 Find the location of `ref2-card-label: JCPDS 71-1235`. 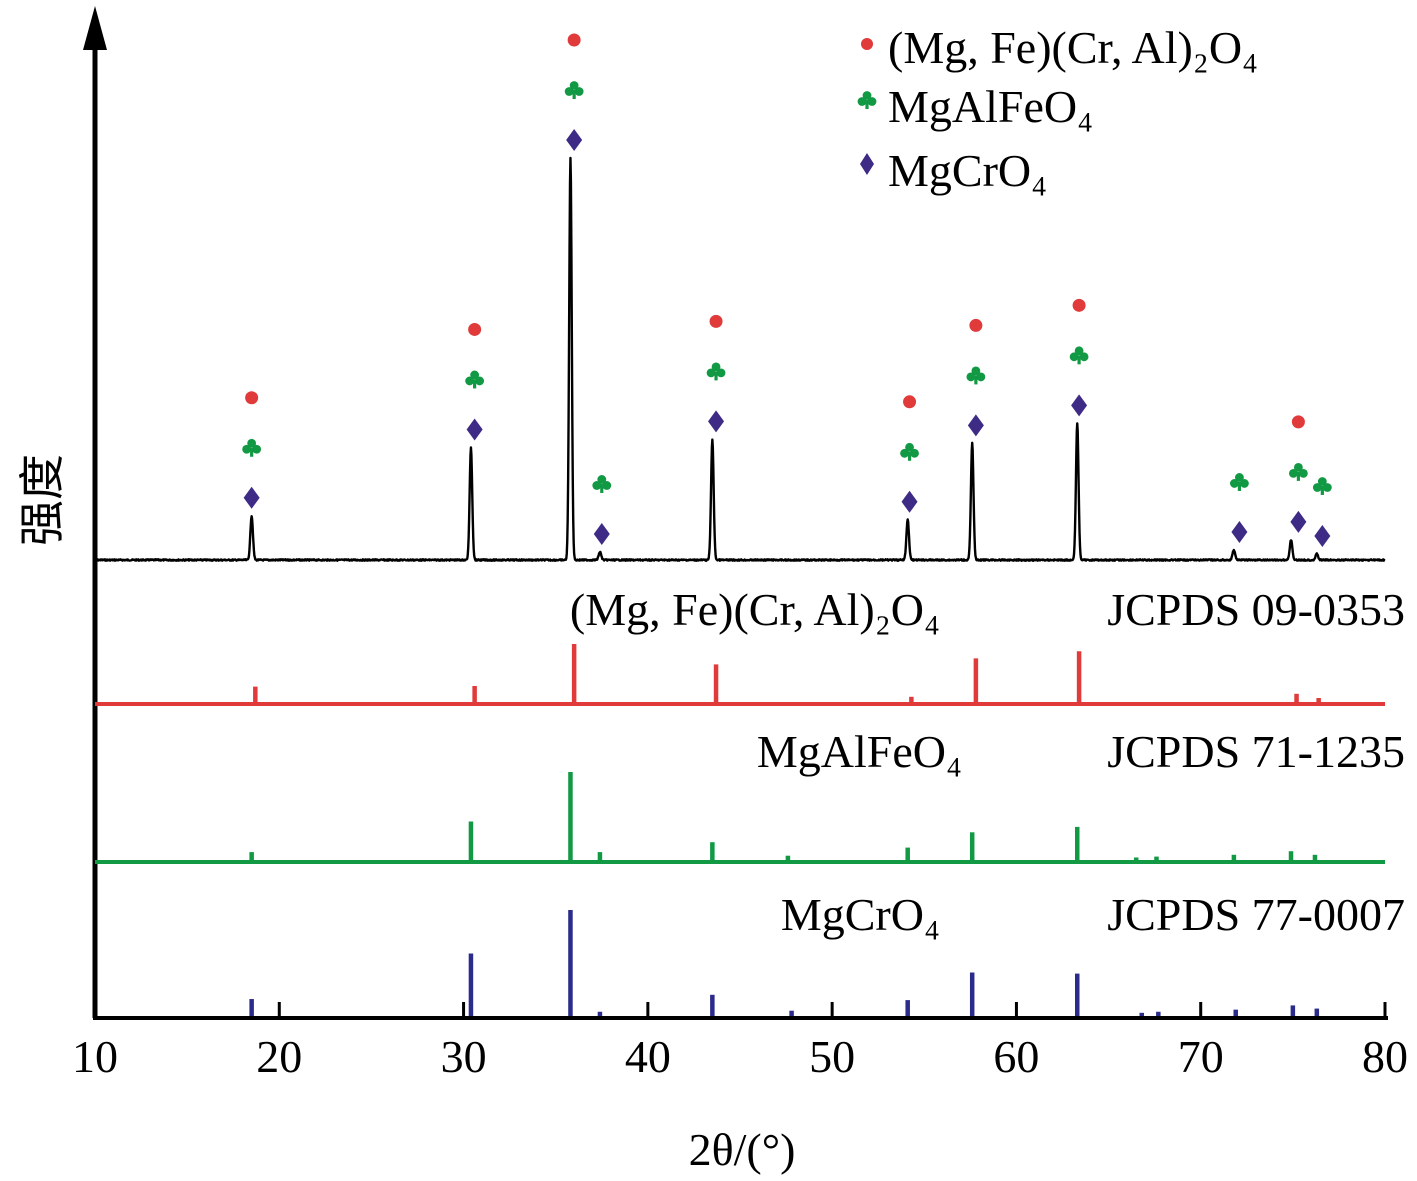

ref2-card-label: JCPDS 71-1235 is located at coordinates (1256, 751).